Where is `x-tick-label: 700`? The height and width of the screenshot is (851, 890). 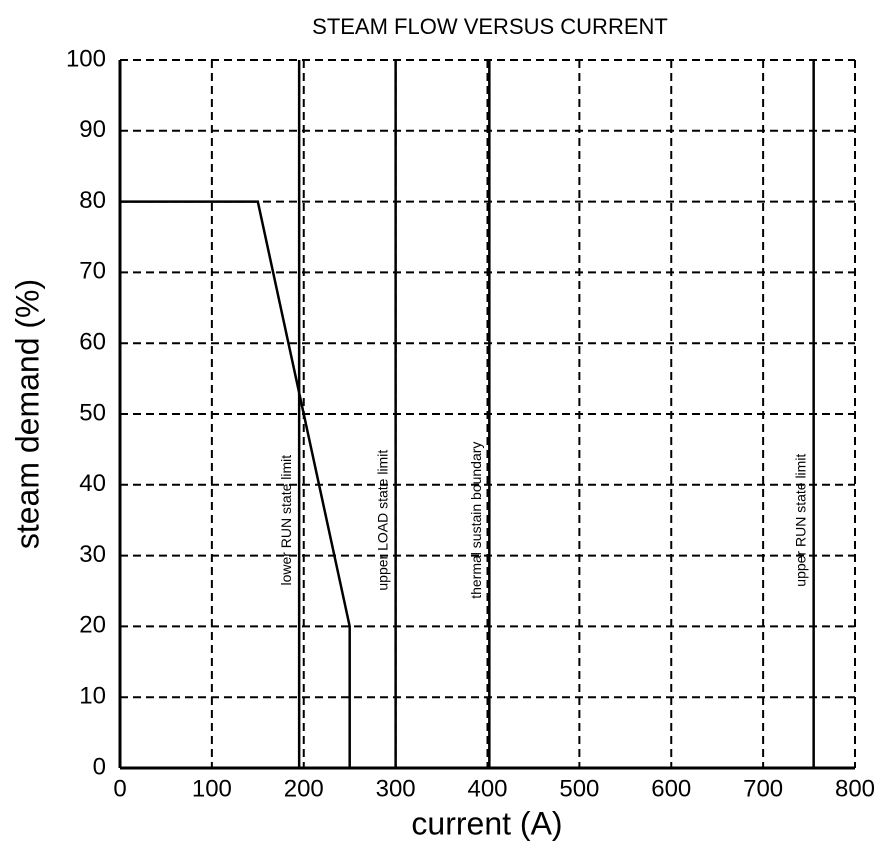 x-tick-label: 700 is located at coordinates (763, 788).